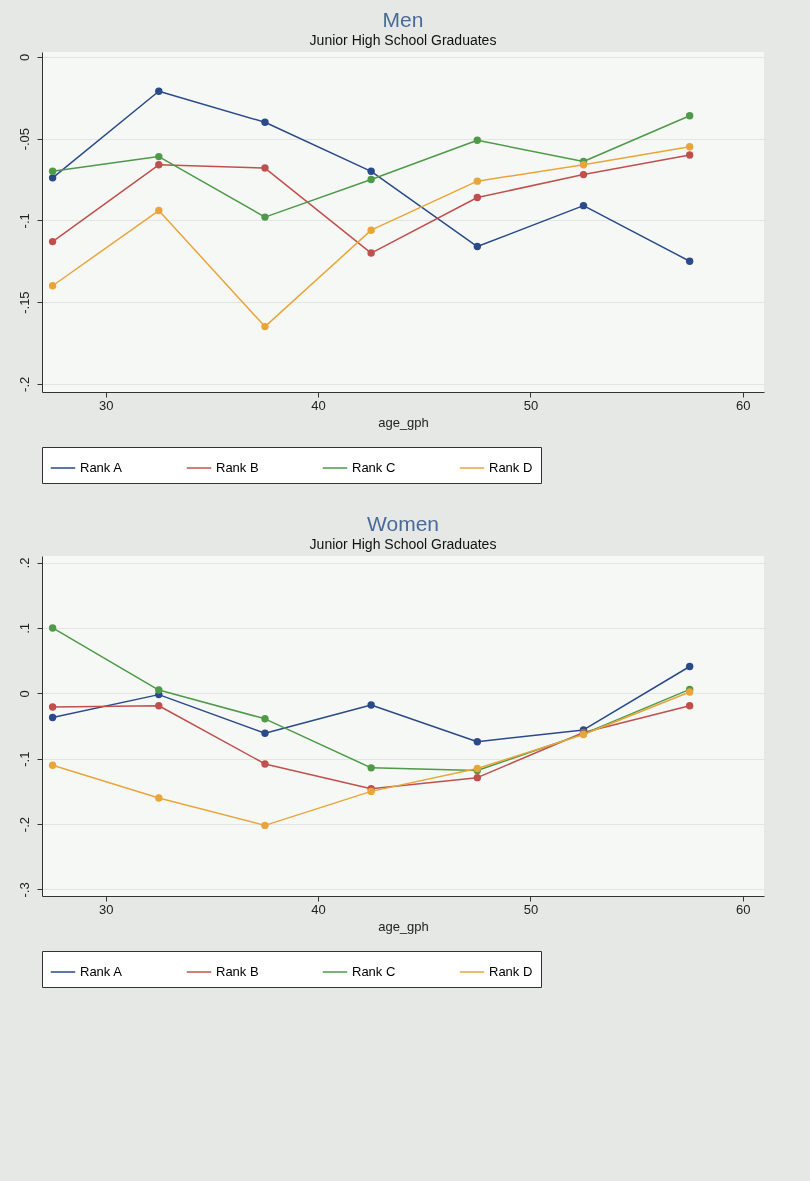 The height and width of the screenshot is (1181, 810). Describe the element at coordinates (403, 523) in the screenshot. I see `chart-title: Women` at that location.